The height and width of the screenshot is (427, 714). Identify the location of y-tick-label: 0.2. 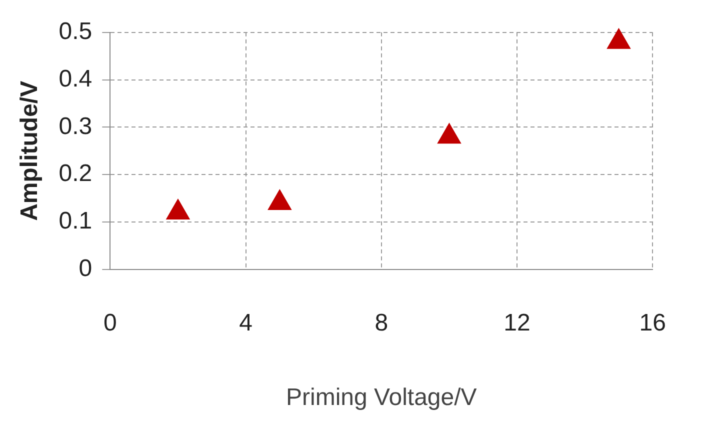
(75, 174).